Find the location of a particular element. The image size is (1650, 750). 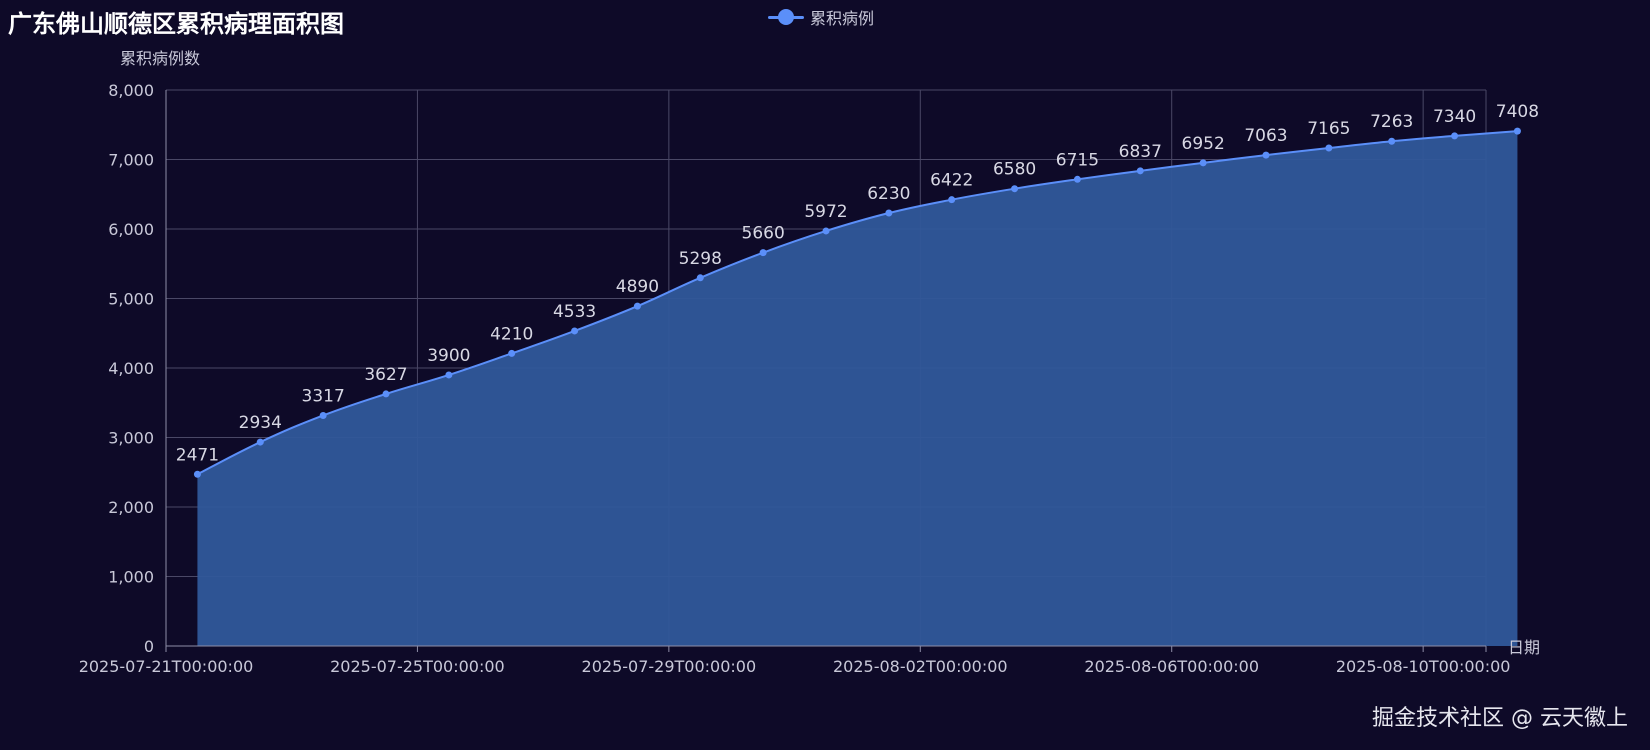

data-label: 4890 is located at coordinates (637, 287).